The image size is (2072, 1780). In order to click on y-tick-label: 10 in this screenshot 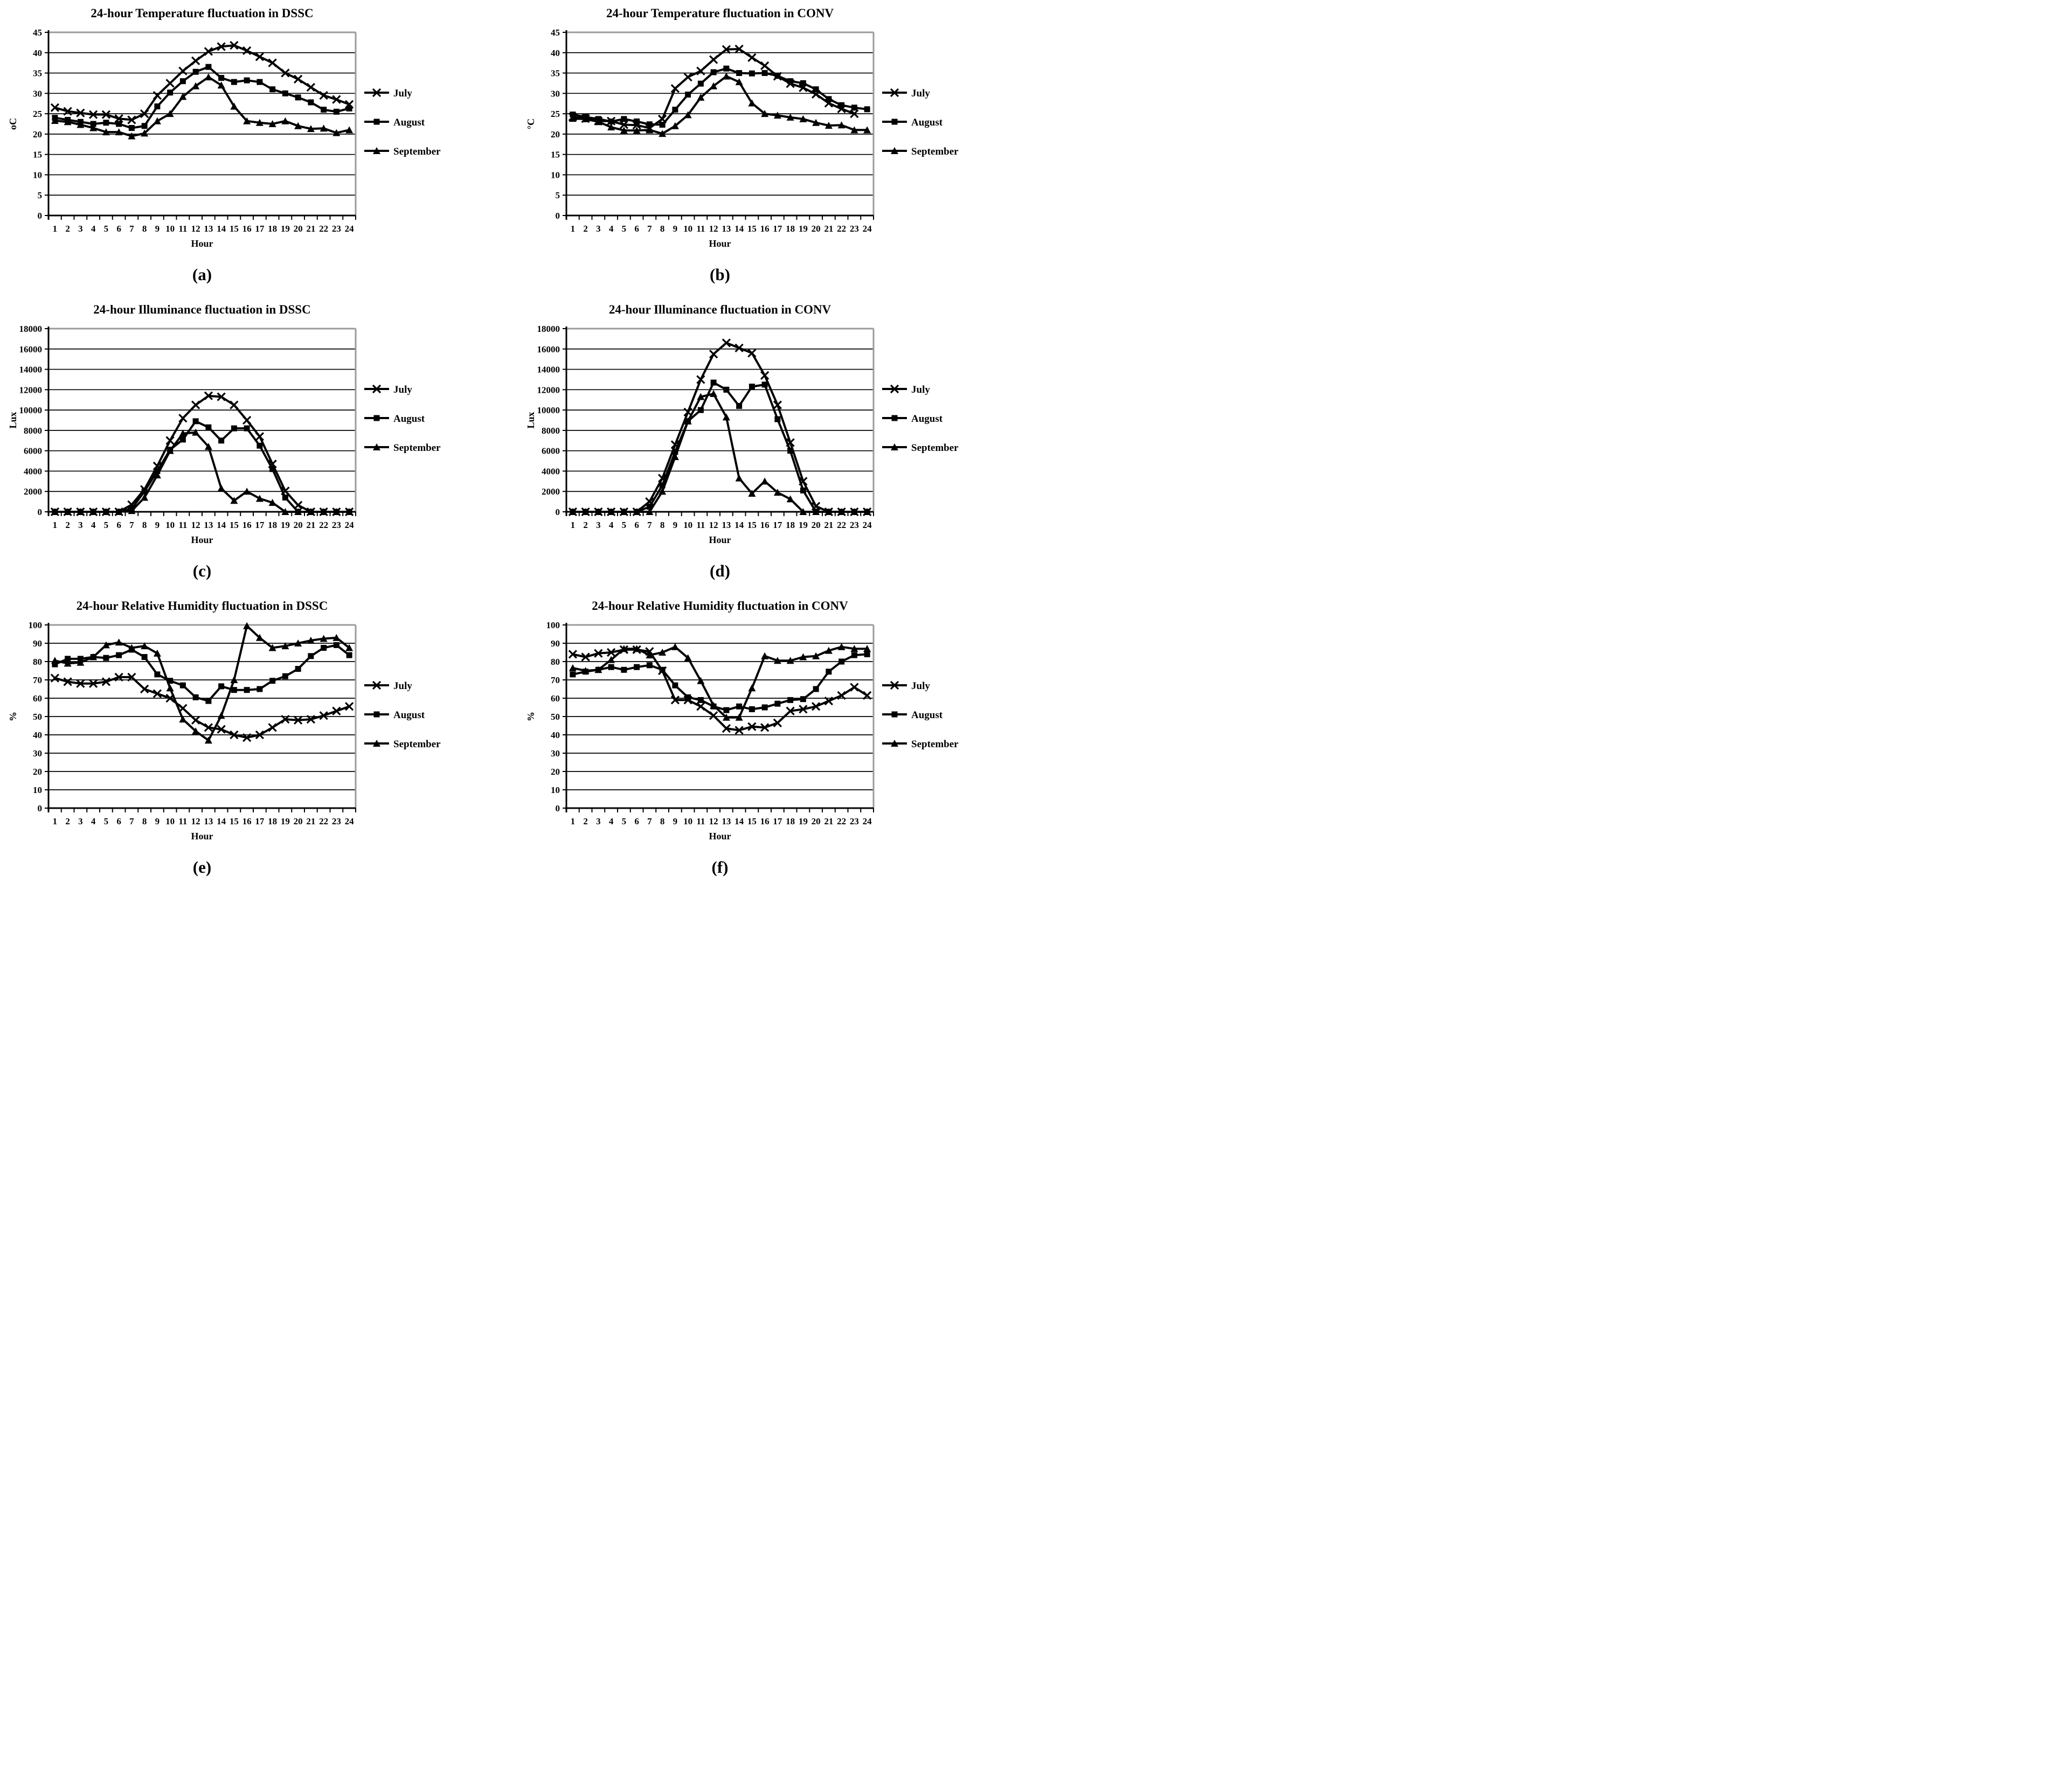, I will do `click(556, 790)`.